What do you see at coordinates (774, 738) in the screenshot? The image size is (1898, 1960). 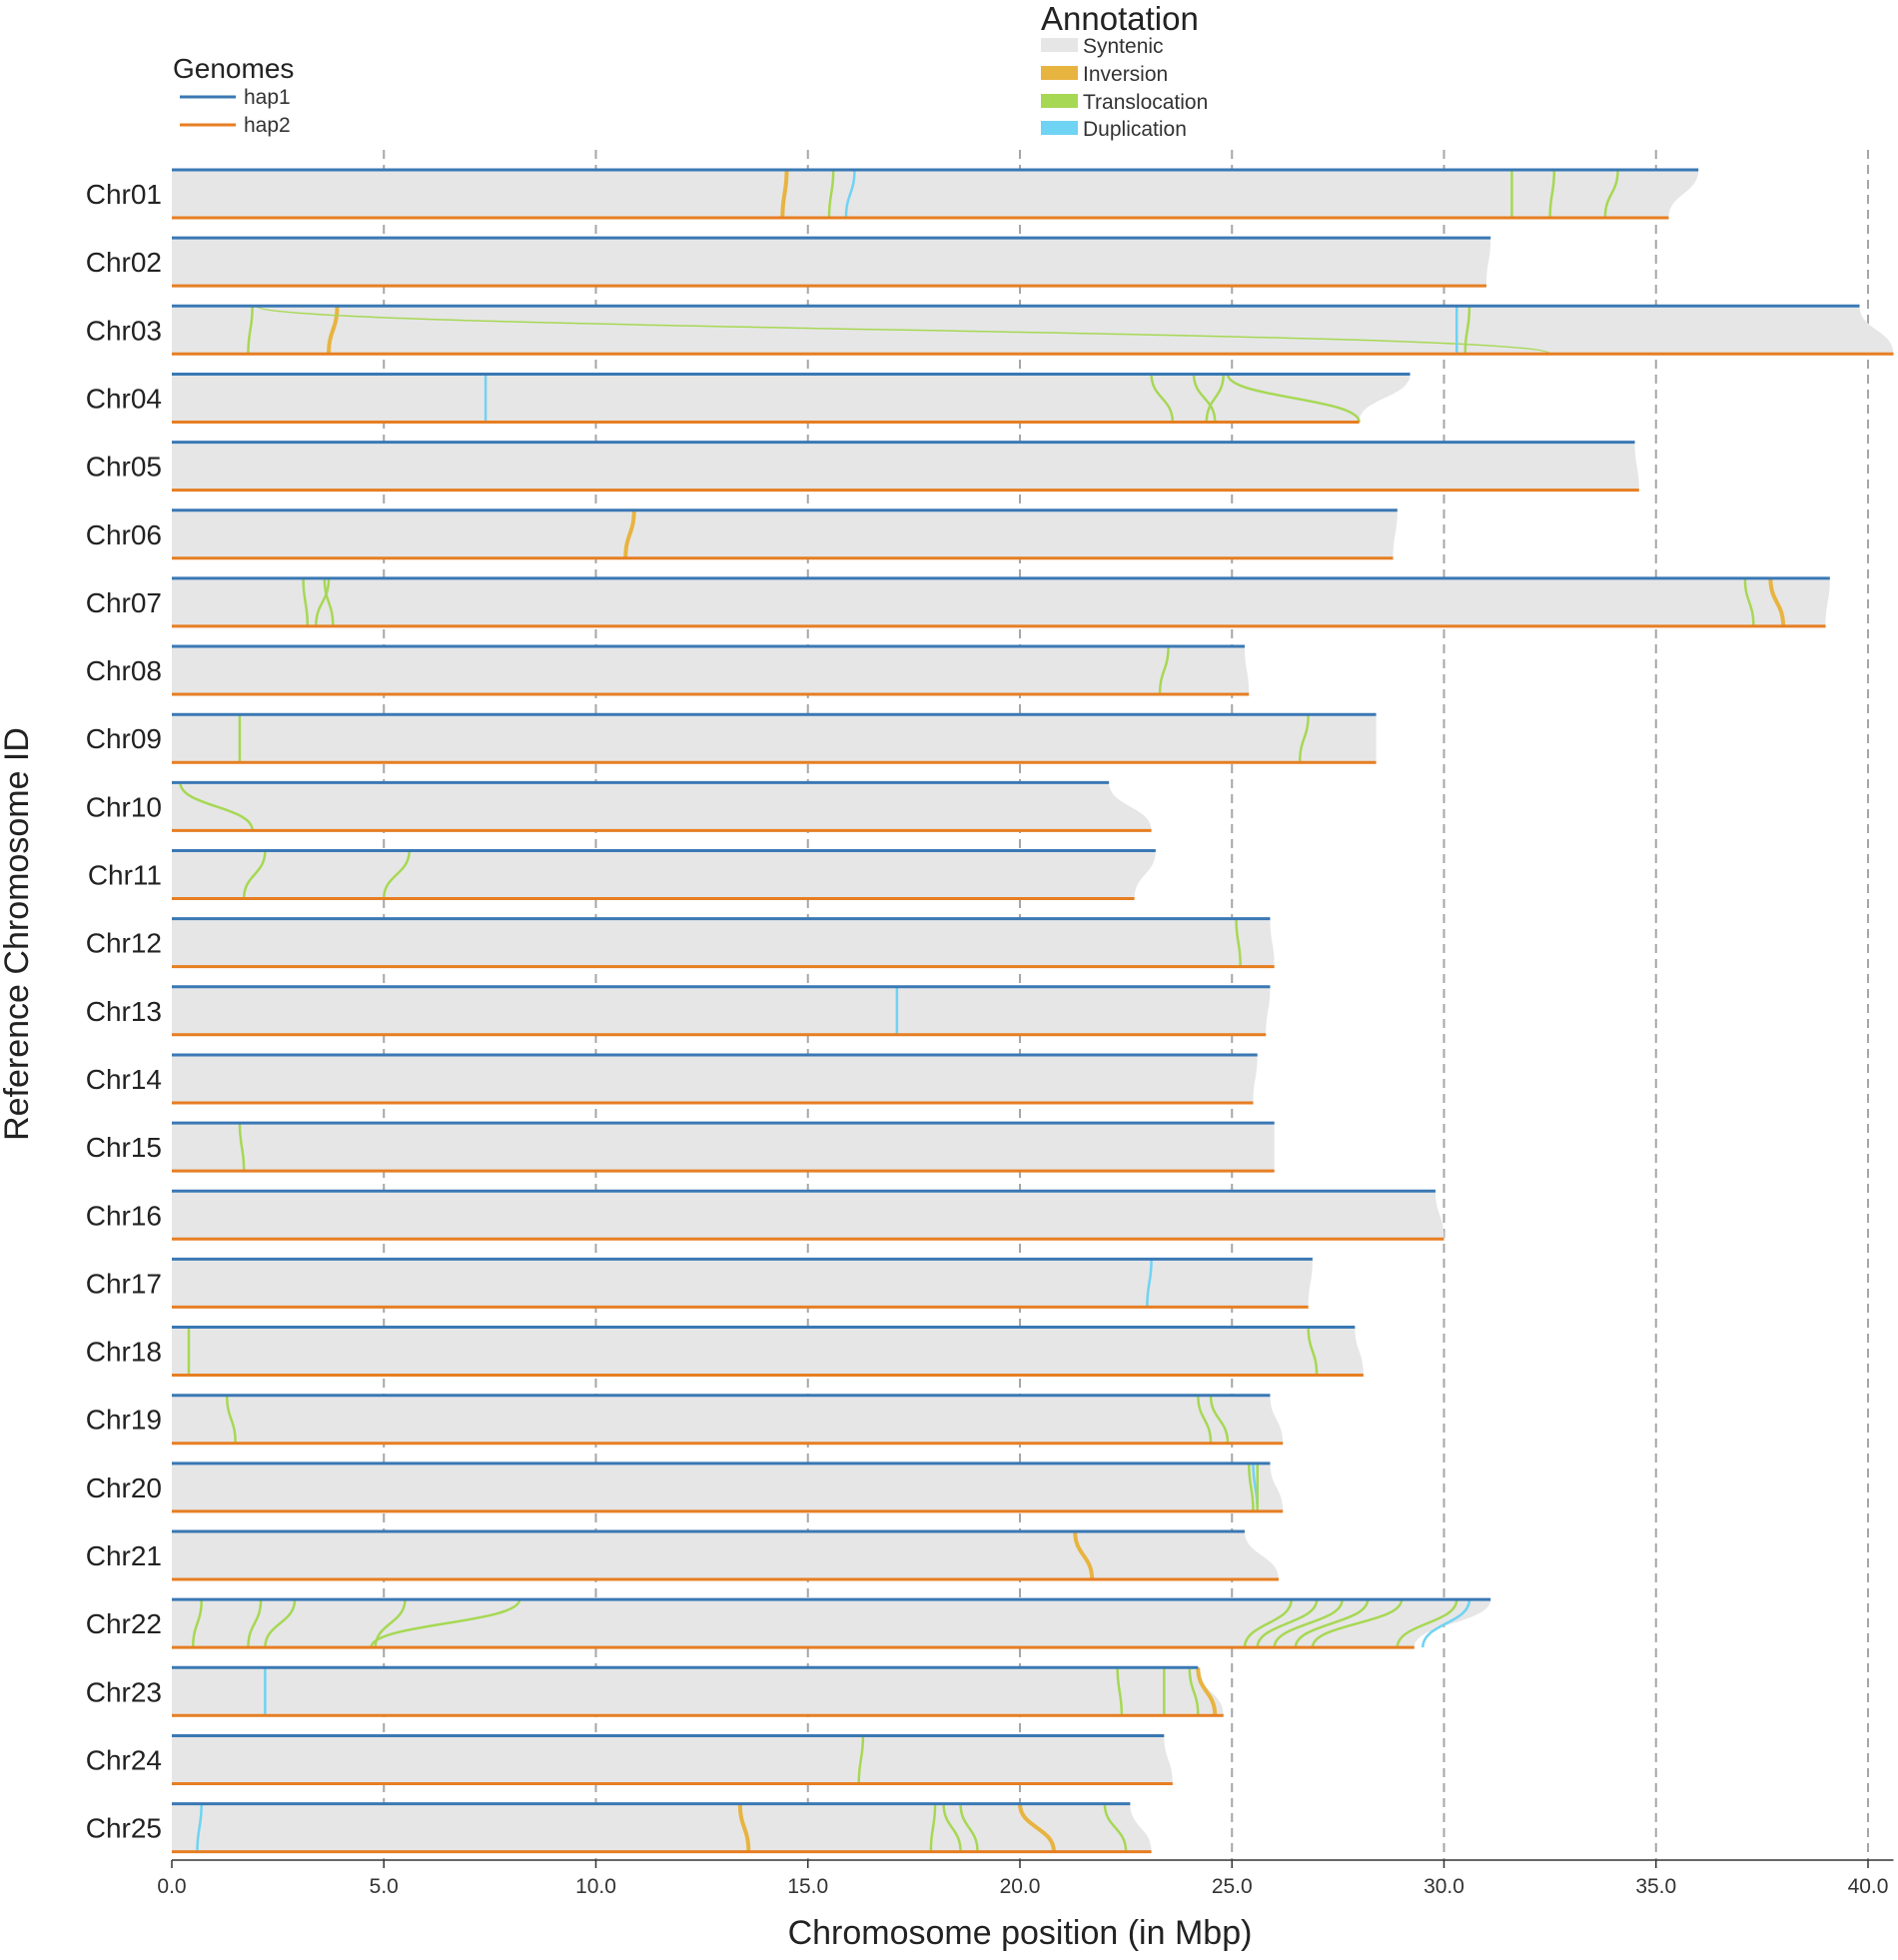 I see `syntenic-ribbon-chr09` at bounding box center [774, 738].